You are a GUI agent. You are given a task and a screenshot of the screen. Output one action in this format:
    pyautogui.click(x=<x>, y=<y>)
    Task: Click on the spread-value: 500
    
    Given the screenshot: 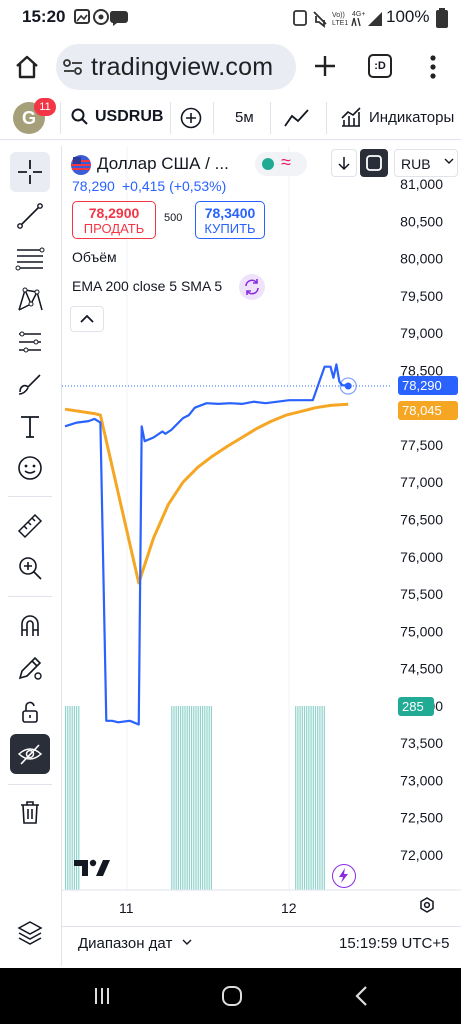 What is the action you would take?
    pyautogui.click(x=173, y=218)
    